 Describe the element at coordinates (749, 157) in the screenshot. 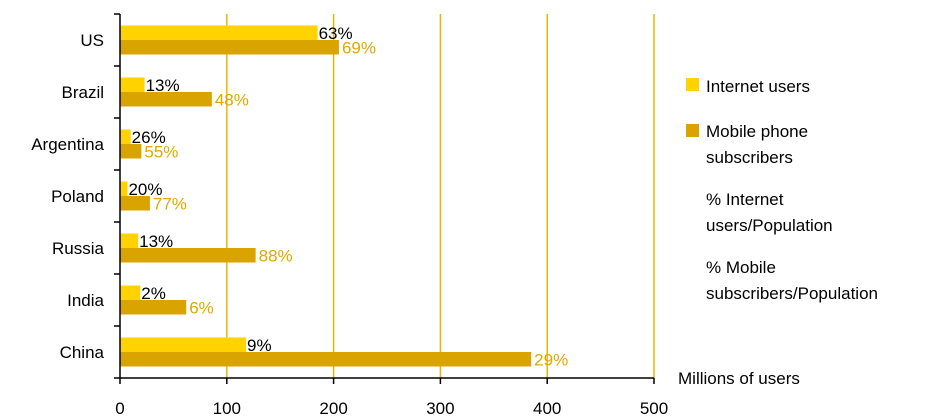

I see `legend-label: subscribers` at that location.